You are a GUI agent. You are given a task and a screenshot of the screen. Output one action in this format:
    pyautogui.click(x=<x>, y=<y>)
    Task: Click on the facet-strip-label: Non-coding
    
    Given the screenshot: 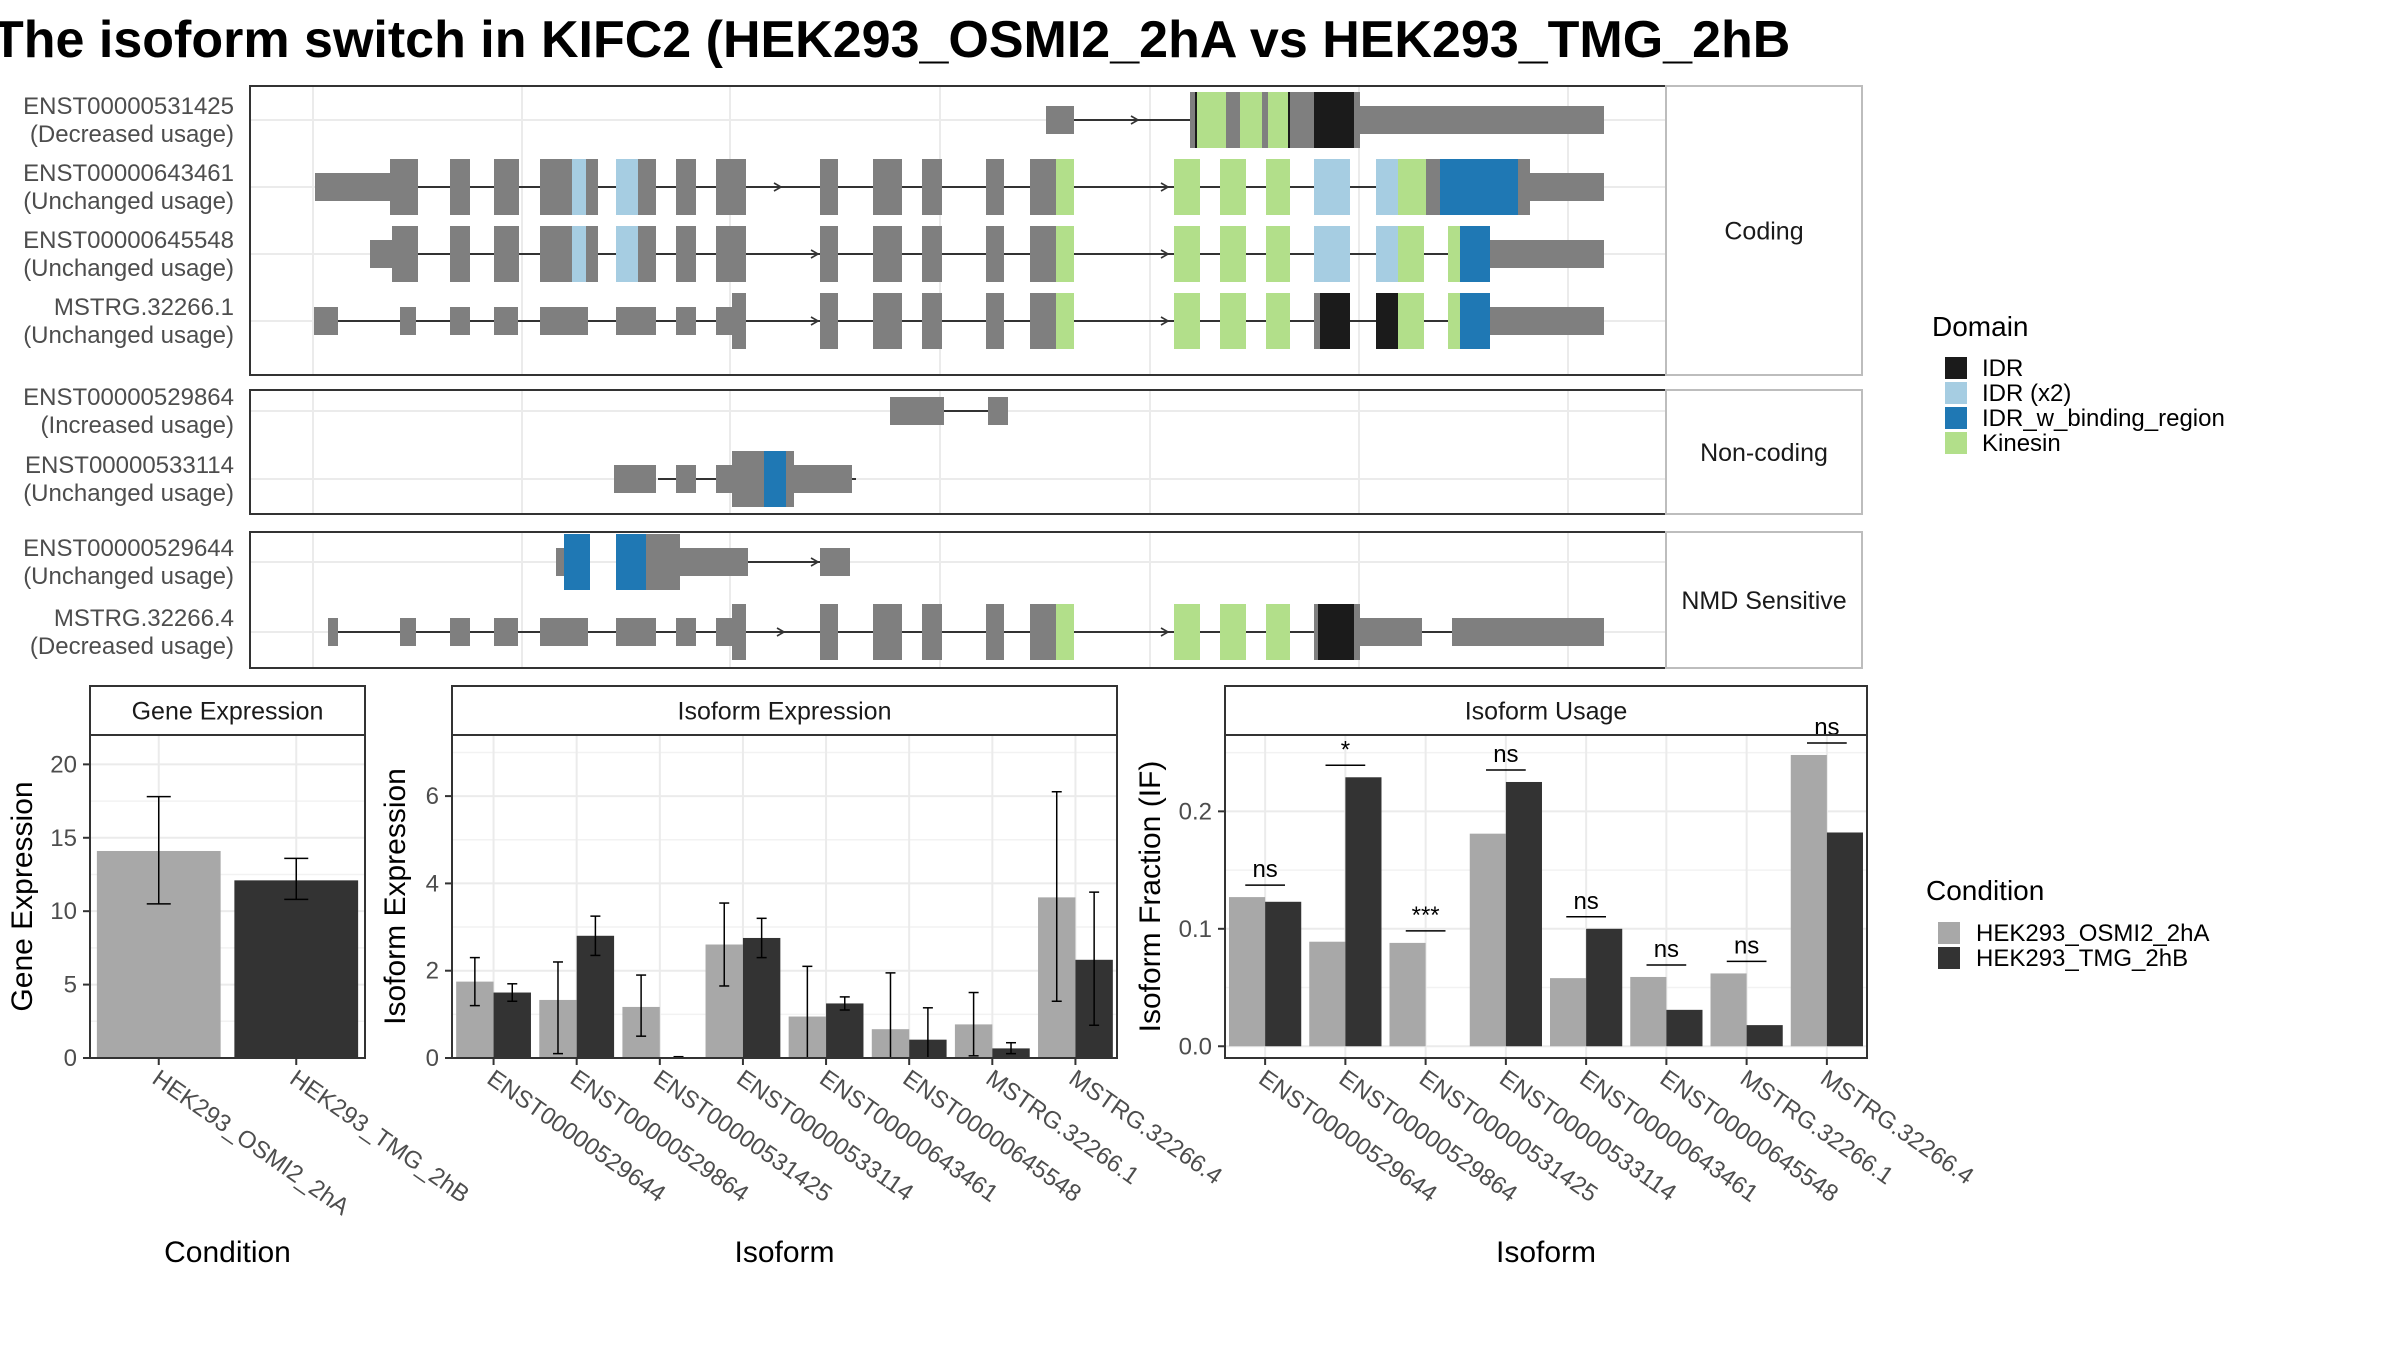 What is the action you would take?
    pyautogui.click(x=1764, y=453)
    